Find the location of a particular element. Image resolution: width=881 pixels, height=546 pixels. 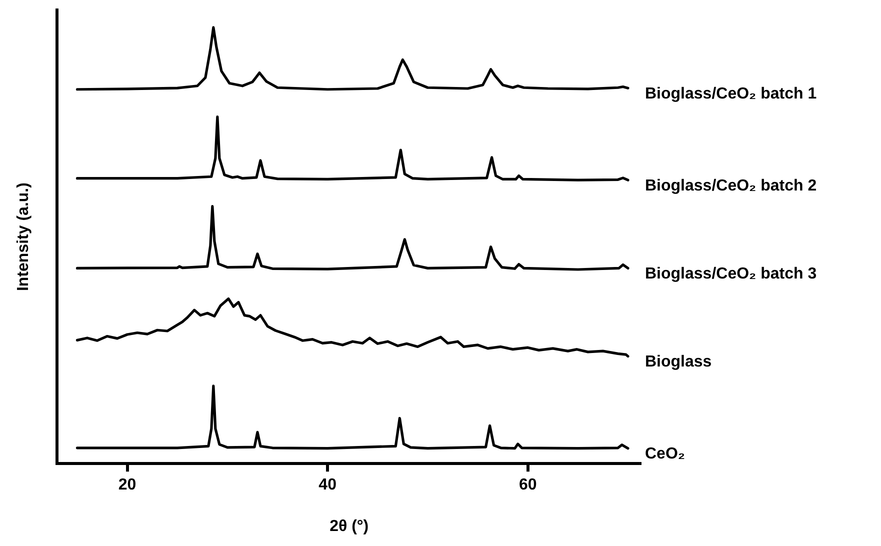

x-tick-label: 20 is located at coordinates (127, 485).